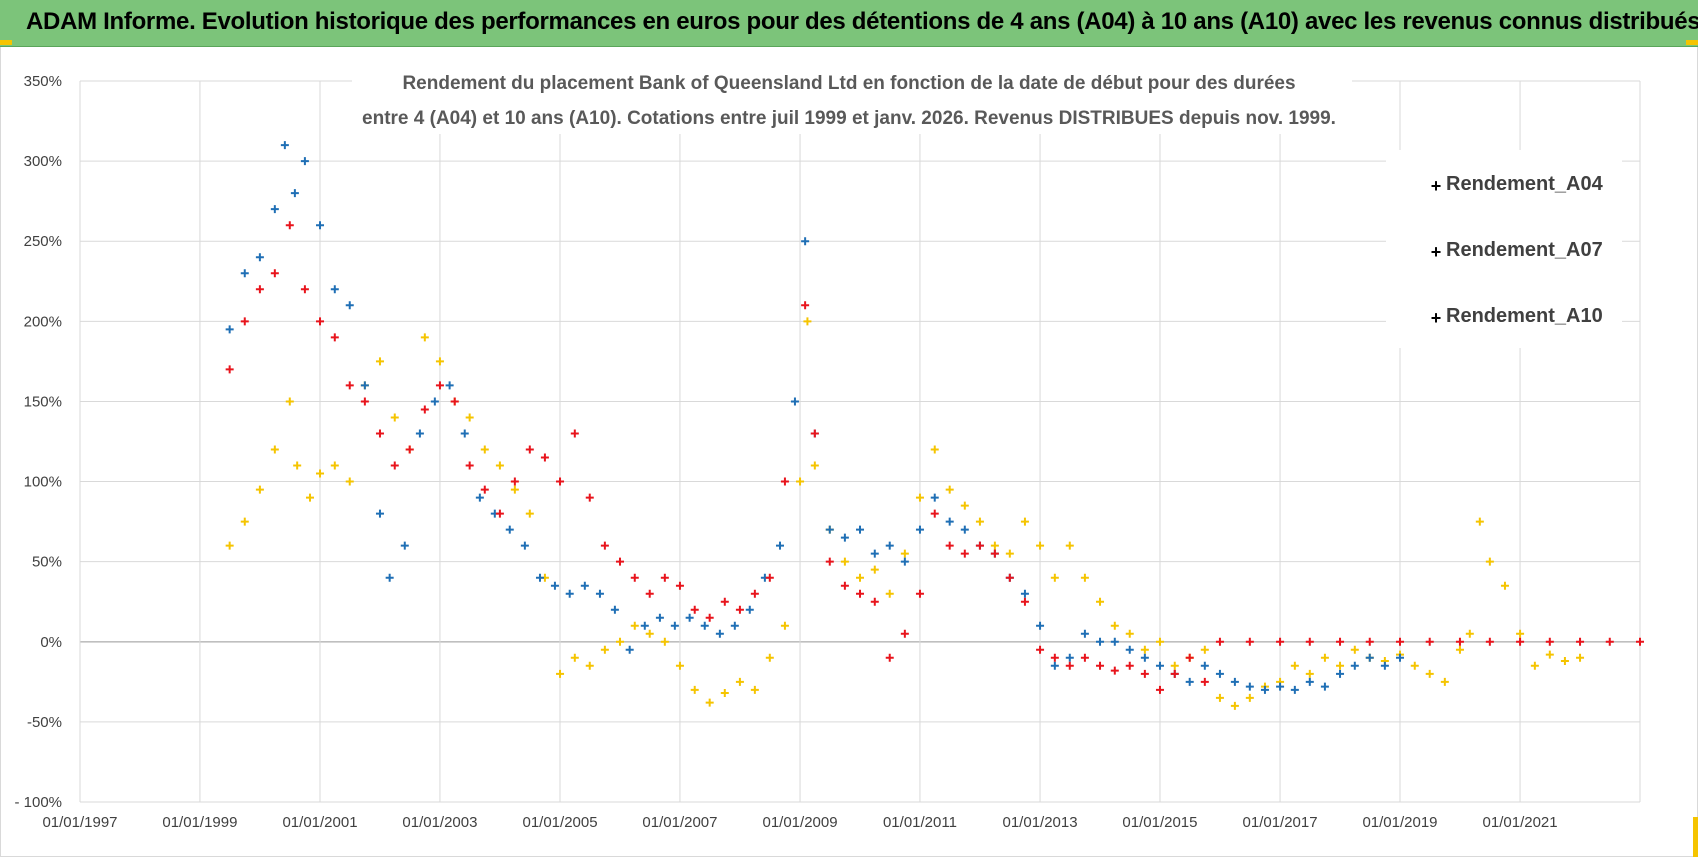 The width and height of the screenshot is (1698, 857). I want to click on x-tick-label: 01/01/1997, so click(79, 822).